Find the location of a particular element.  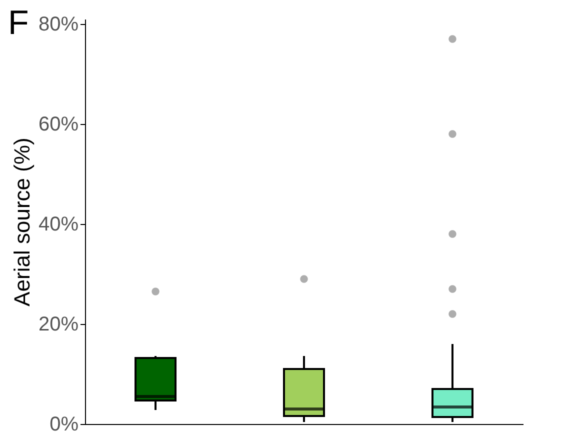

y-tick-label: 80% is located at coordinates (58, 25).